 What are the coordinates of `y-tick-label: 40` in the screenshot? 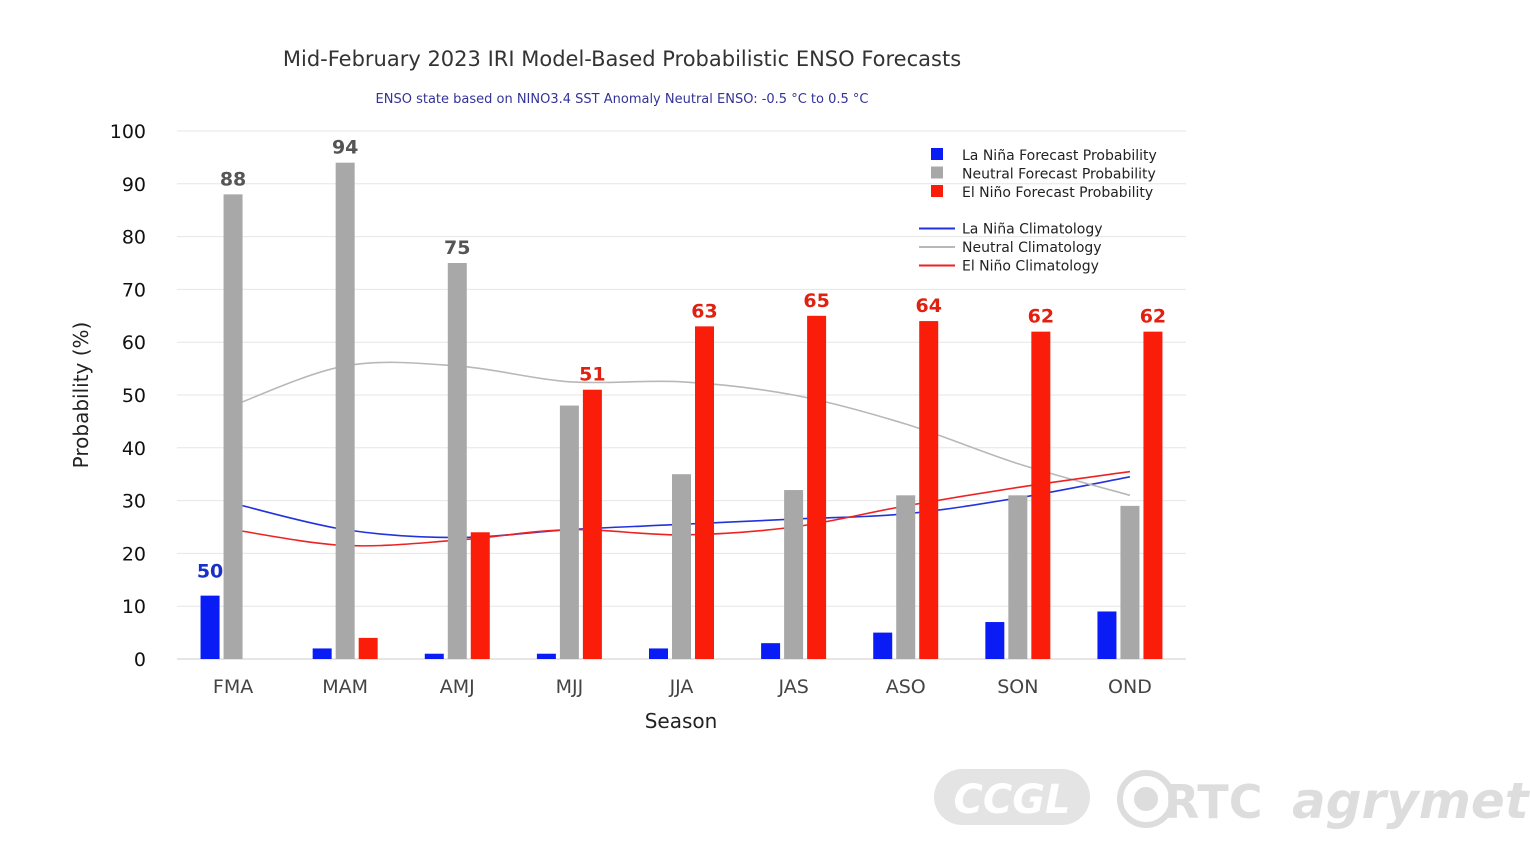 It's located at (134, 449).